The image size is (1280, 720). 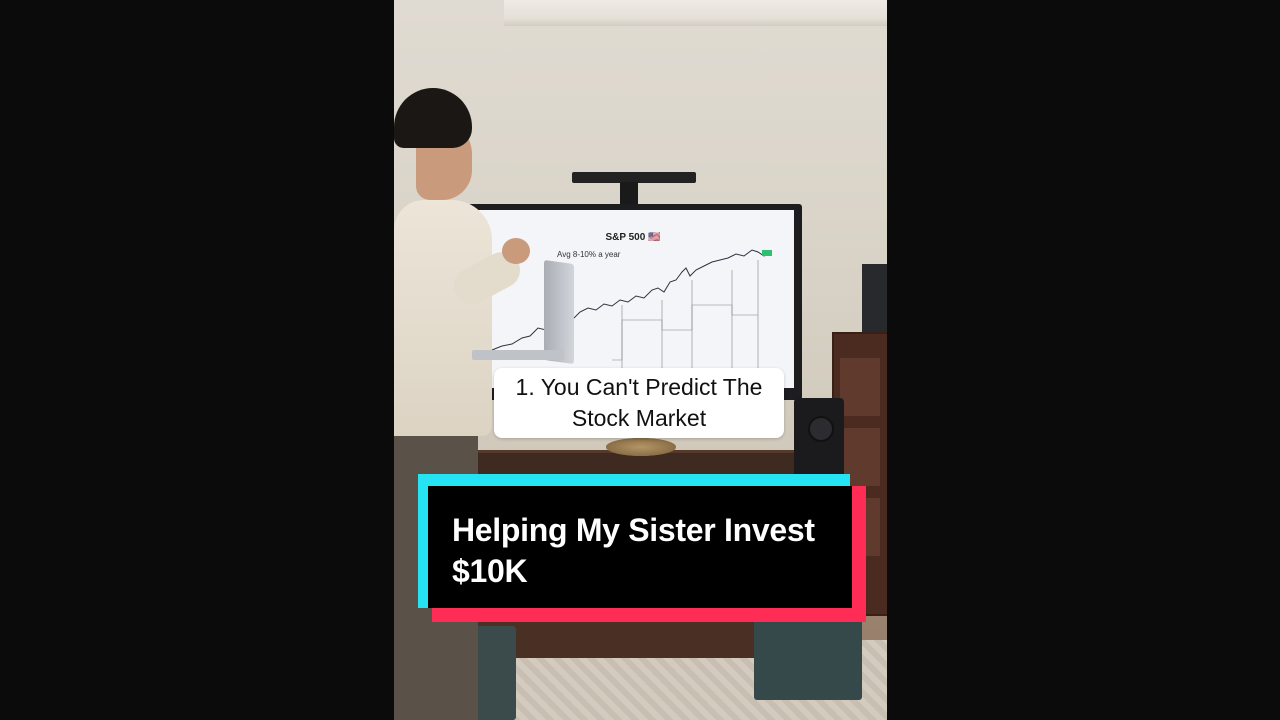 What do you see at coordinates (633, 299) in the screenshot?
I see `tv-screen: S&P 500 🇺🇸 Avg 8-10% a year` at bounding box center [633, 299].